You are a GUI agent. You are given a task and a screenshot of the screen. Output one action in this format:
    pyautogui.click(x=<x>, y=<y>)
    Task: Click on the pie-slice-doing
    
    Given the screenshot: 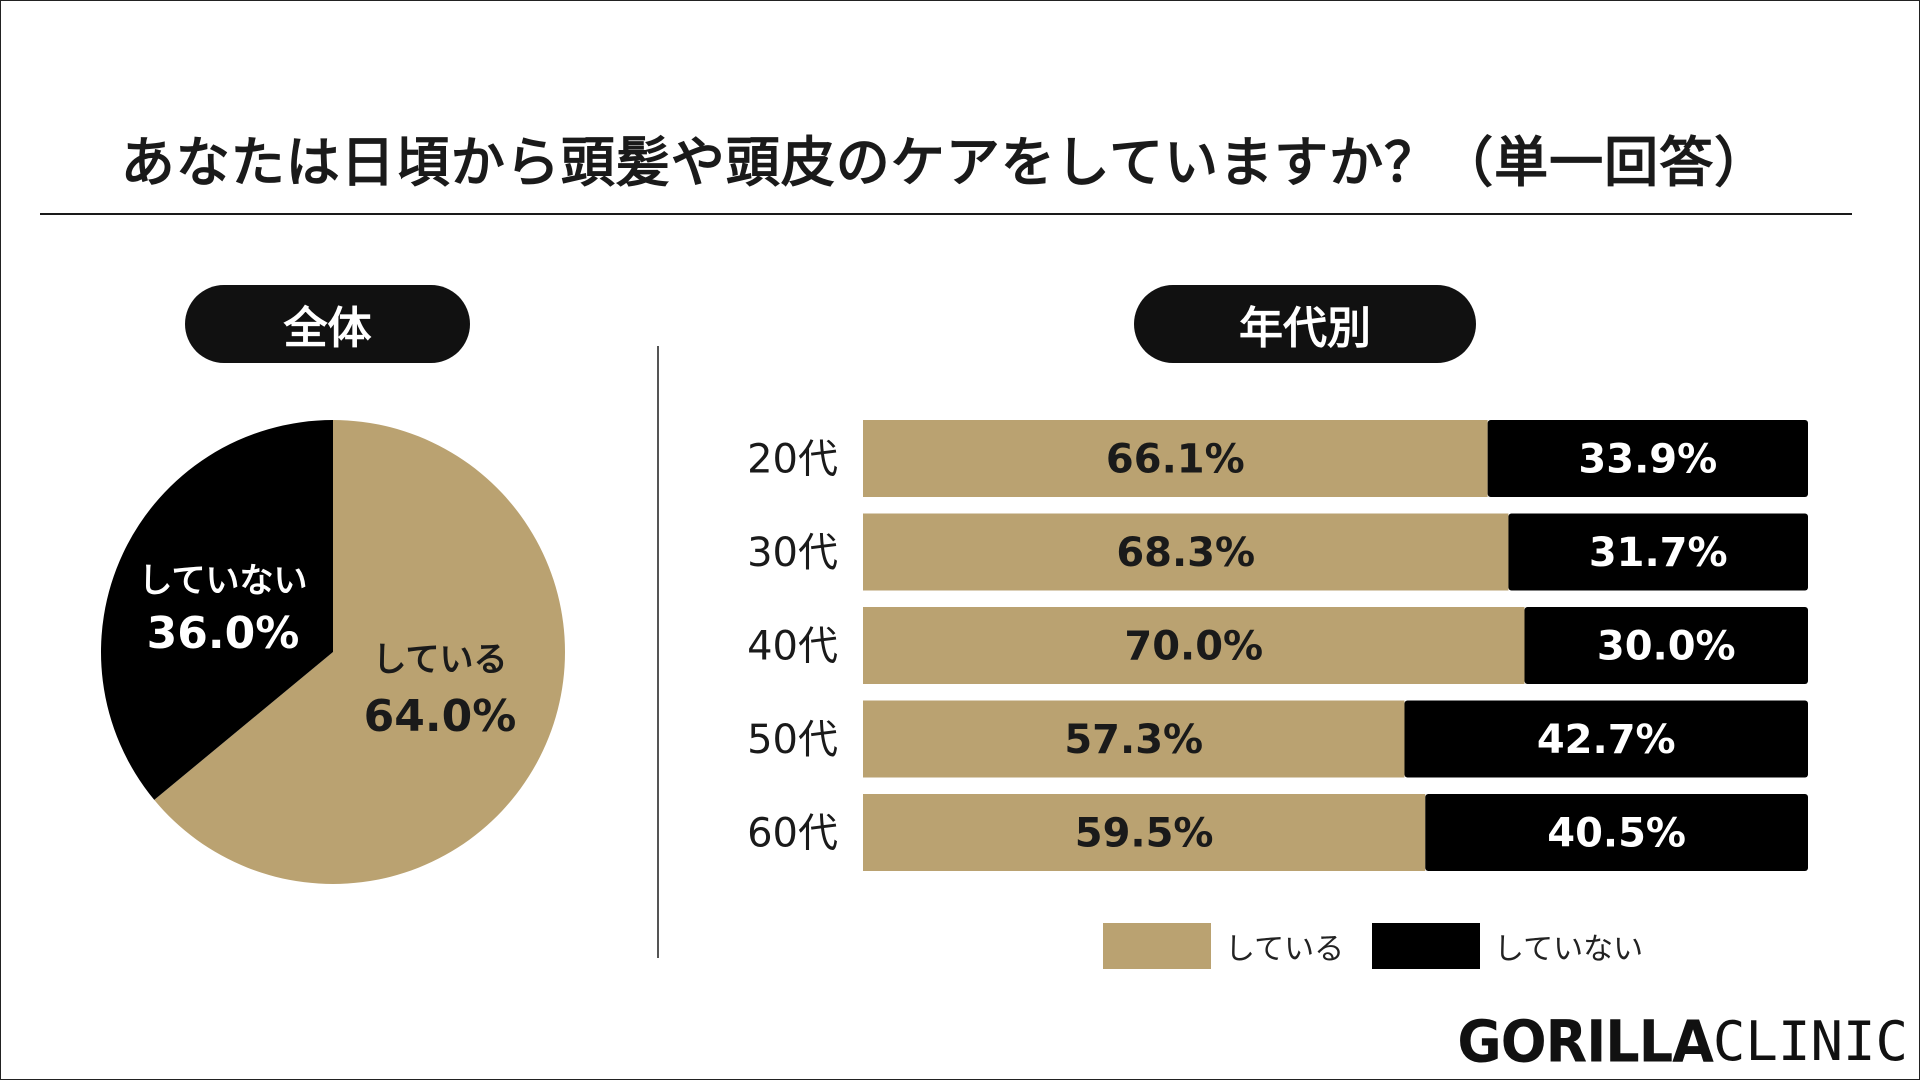 What is the action you would take?
    pyautogui.click(x=359, y=652)
    